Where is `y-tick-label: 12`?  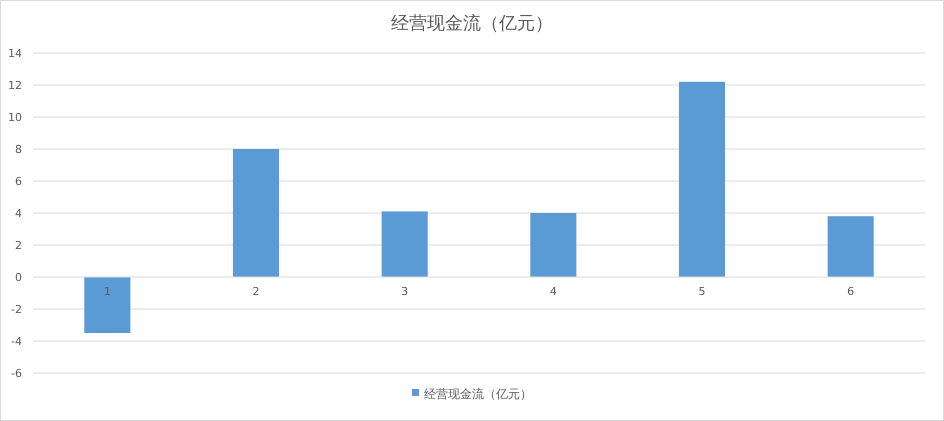 y-tick-label: 12 is located at coordinates (15, 85).